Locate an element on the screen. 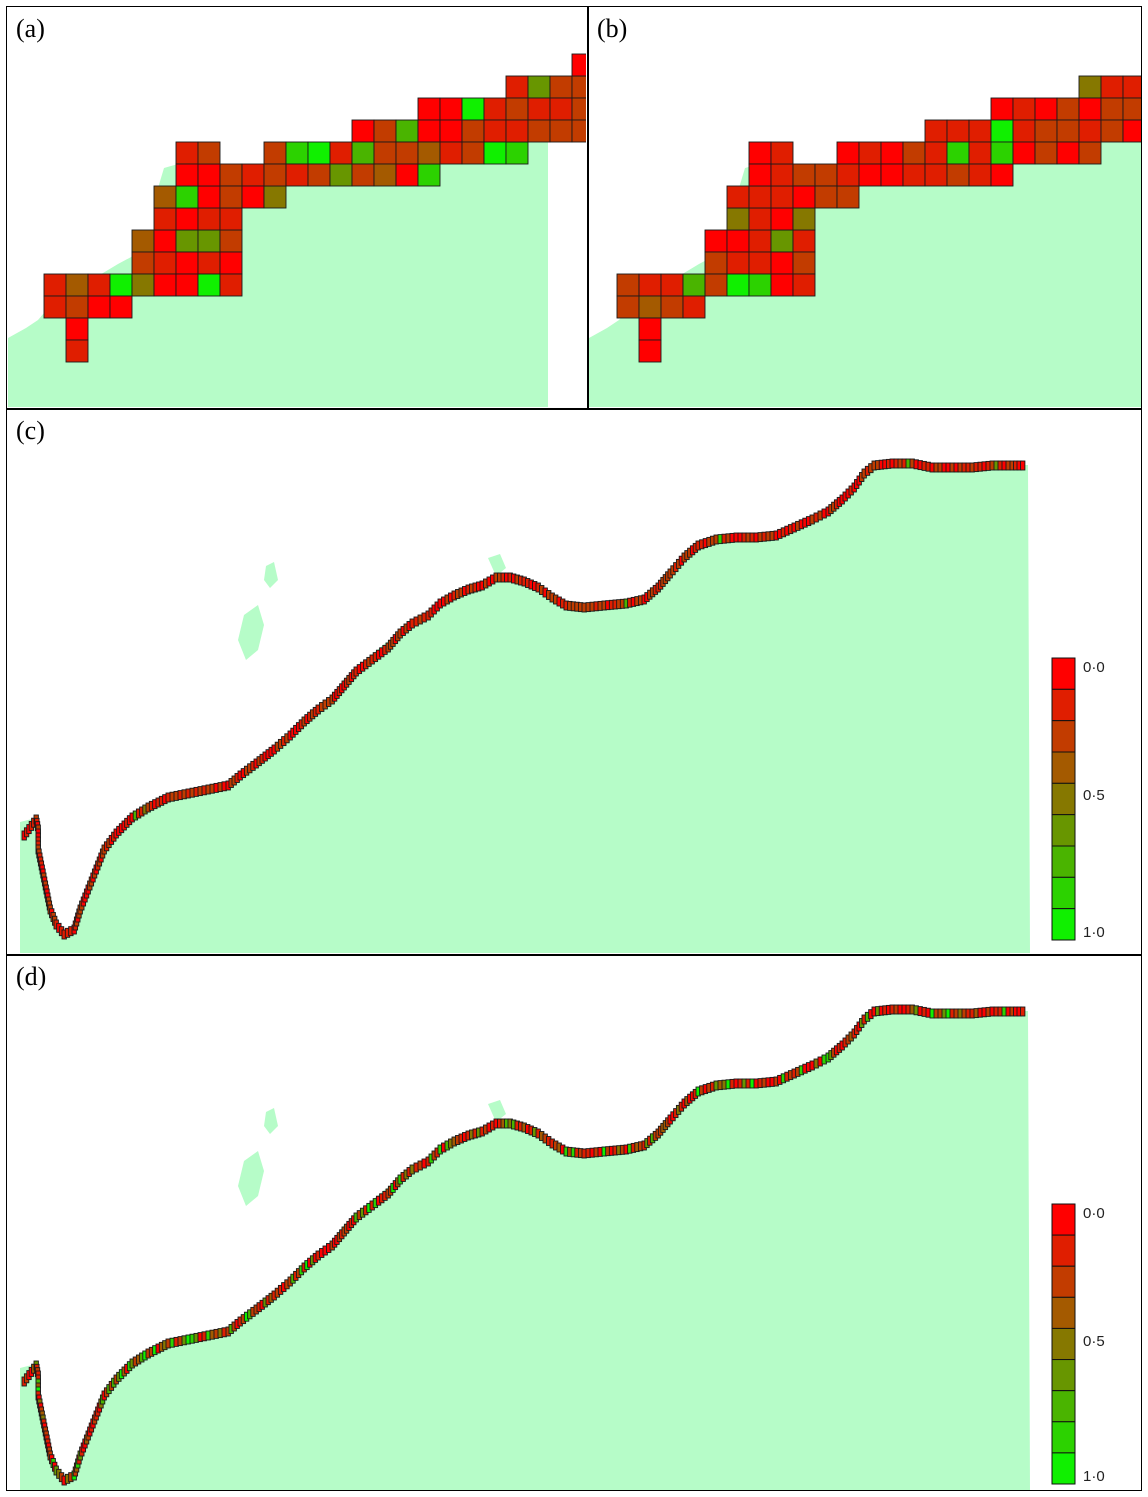 This screenshot has height=1497, width=1148. island-c2 is located at coordinates (251, 632).